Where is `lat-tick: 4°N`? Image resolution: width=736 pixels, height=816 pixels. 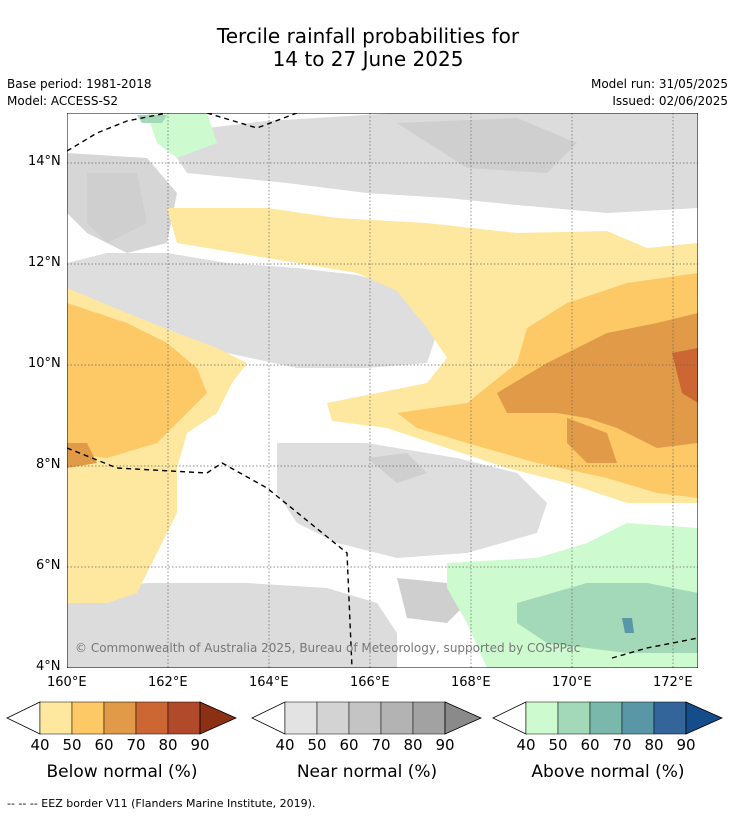
lat-tick: 4°N is located at coordinates (48, 666).